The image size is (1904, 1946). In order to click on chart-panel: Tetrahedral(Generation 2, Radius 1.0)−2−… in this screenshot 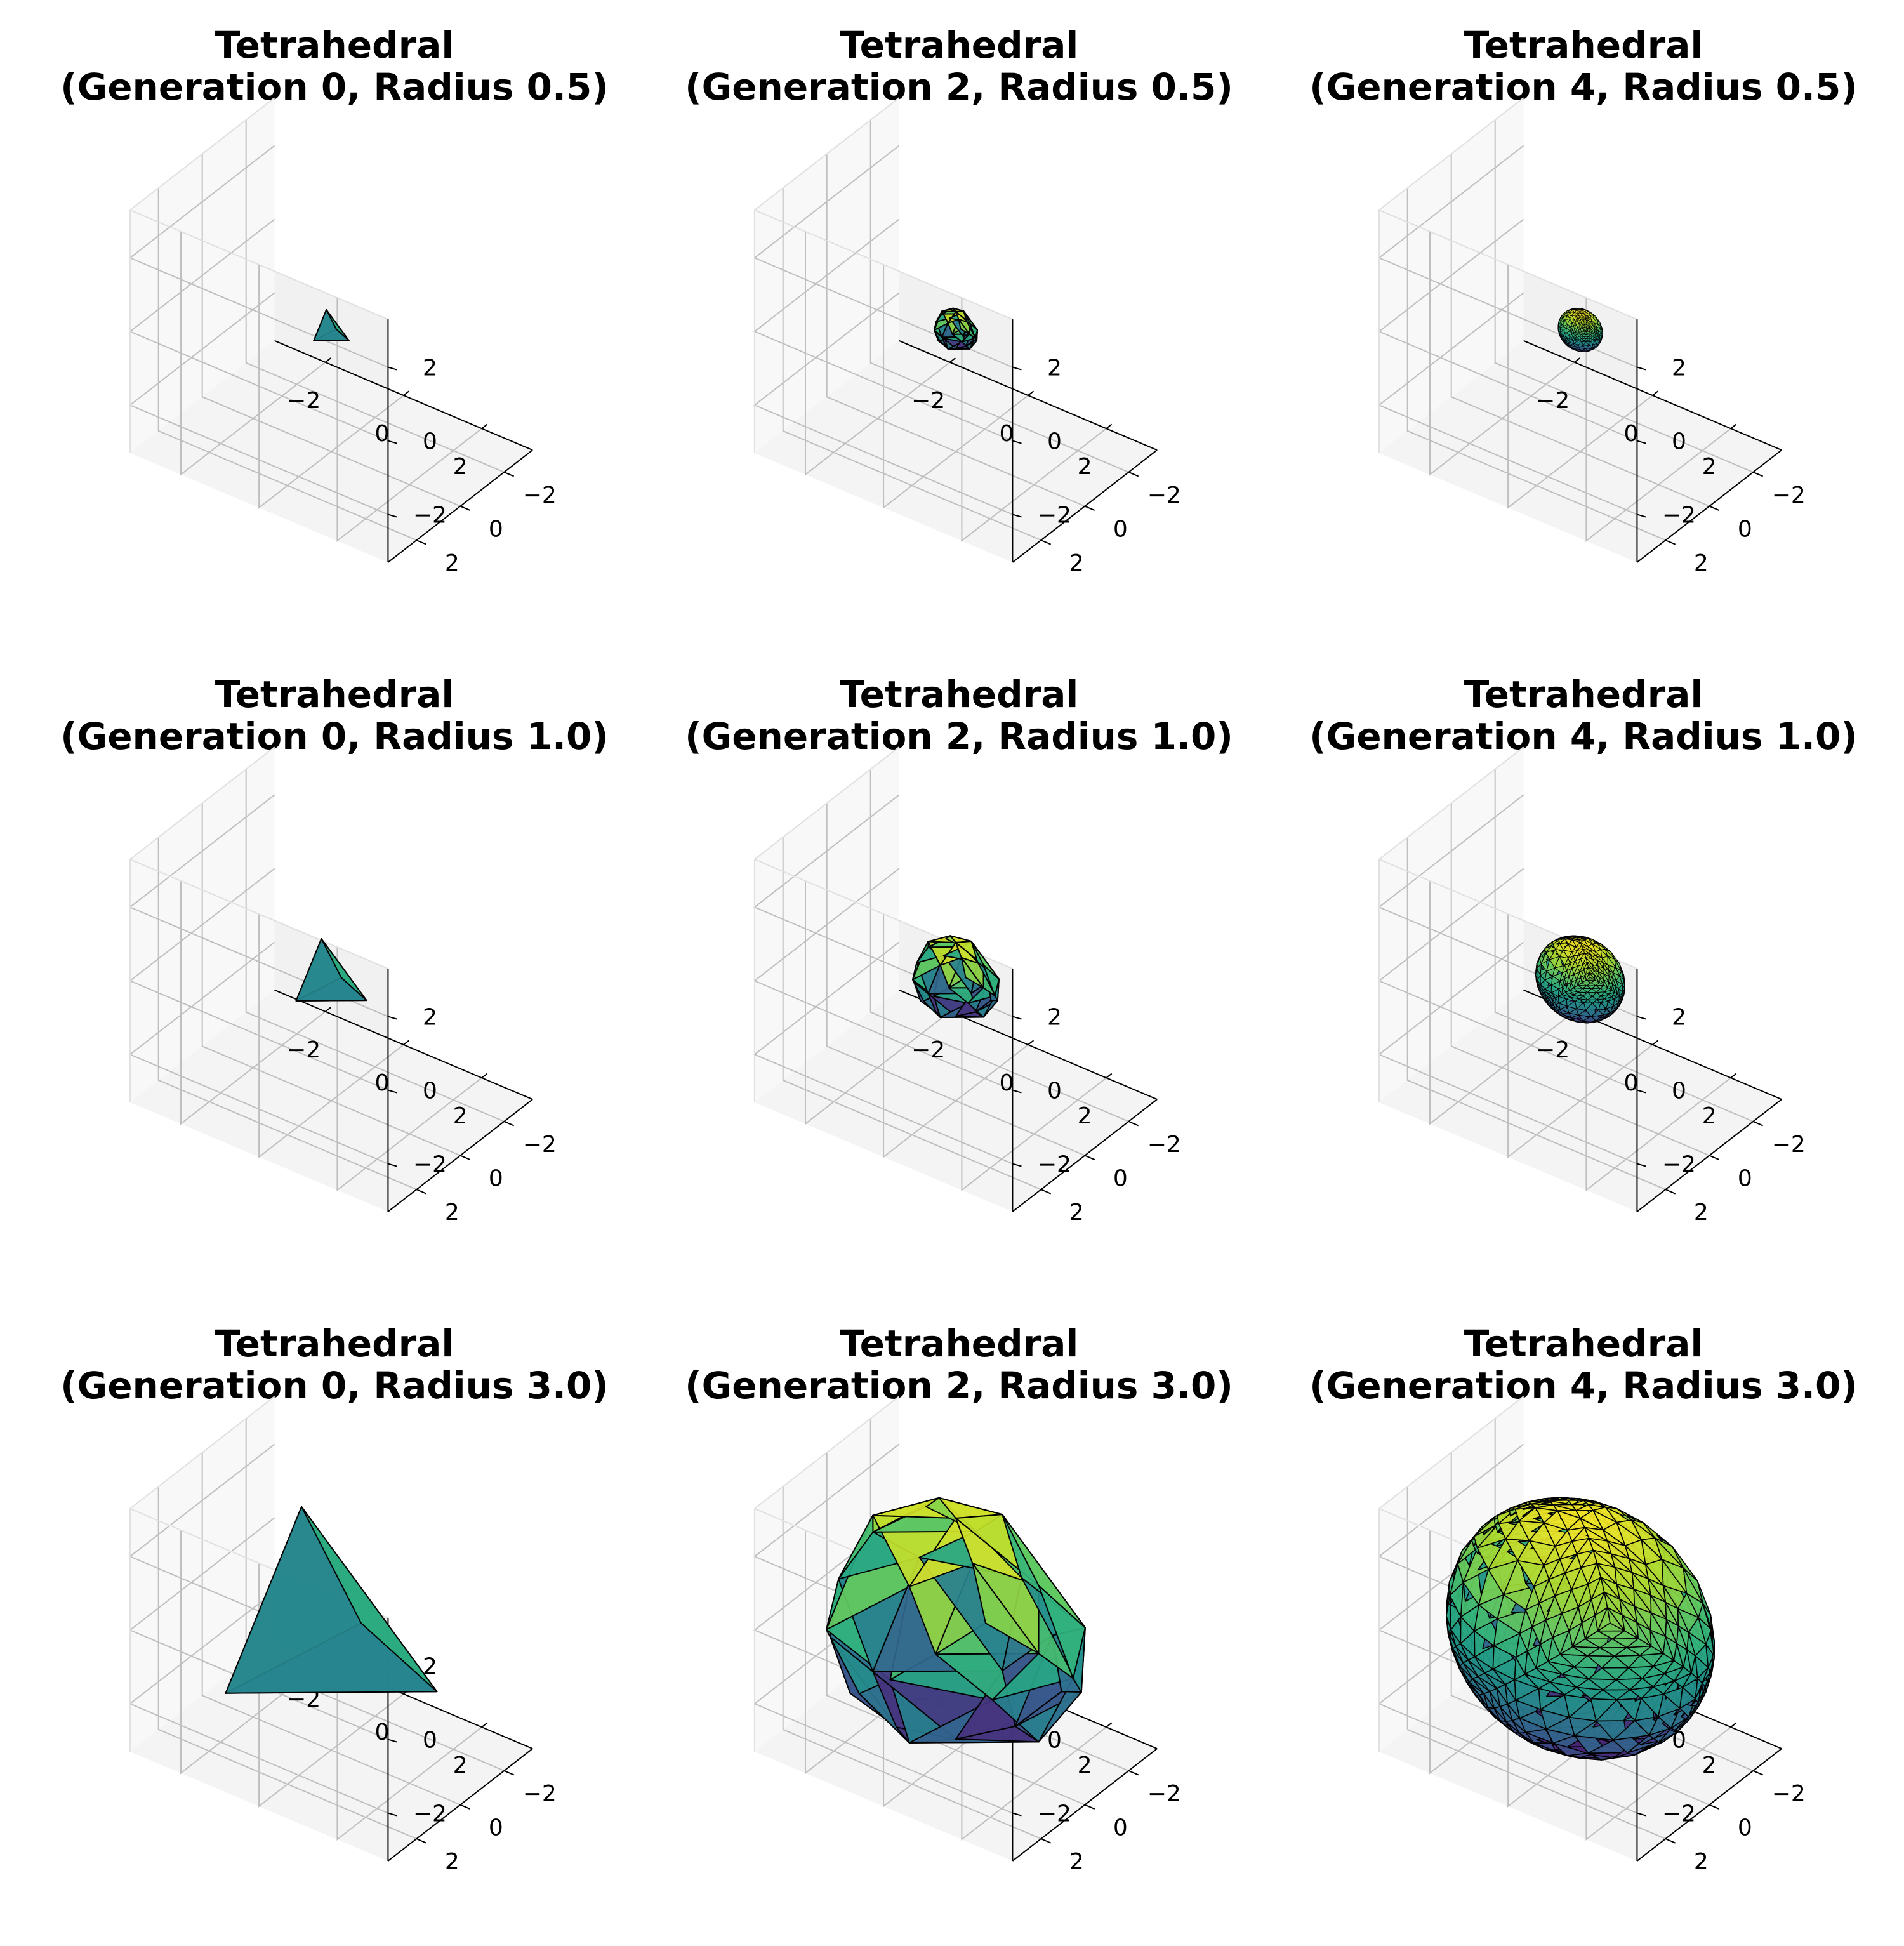, I will do `click(959, 979)`.